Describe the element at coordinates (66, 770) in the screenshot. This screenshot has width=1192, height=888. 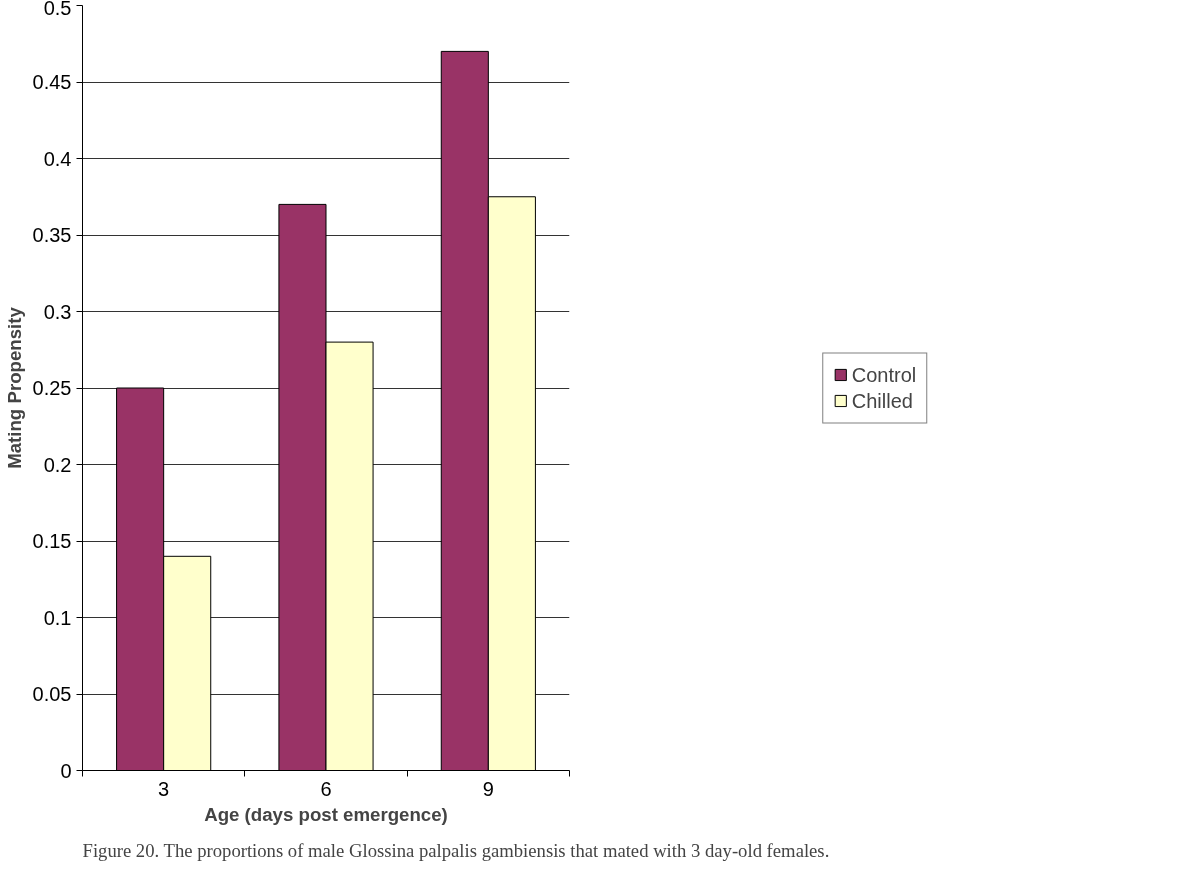
I see `y-tick-label: 0` at that location.